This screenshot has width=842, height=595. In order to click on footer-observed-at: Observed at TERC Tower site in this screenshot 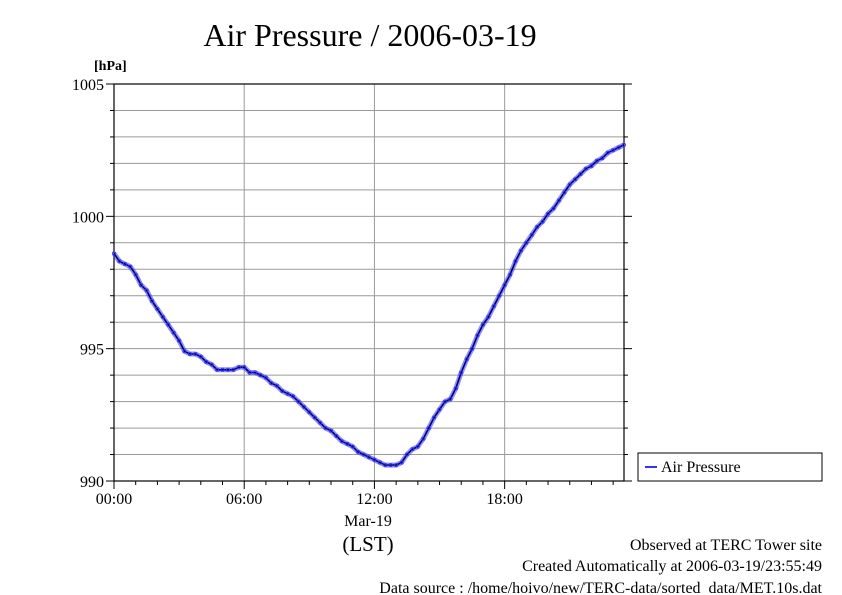, I will do `click(726, 545)`.